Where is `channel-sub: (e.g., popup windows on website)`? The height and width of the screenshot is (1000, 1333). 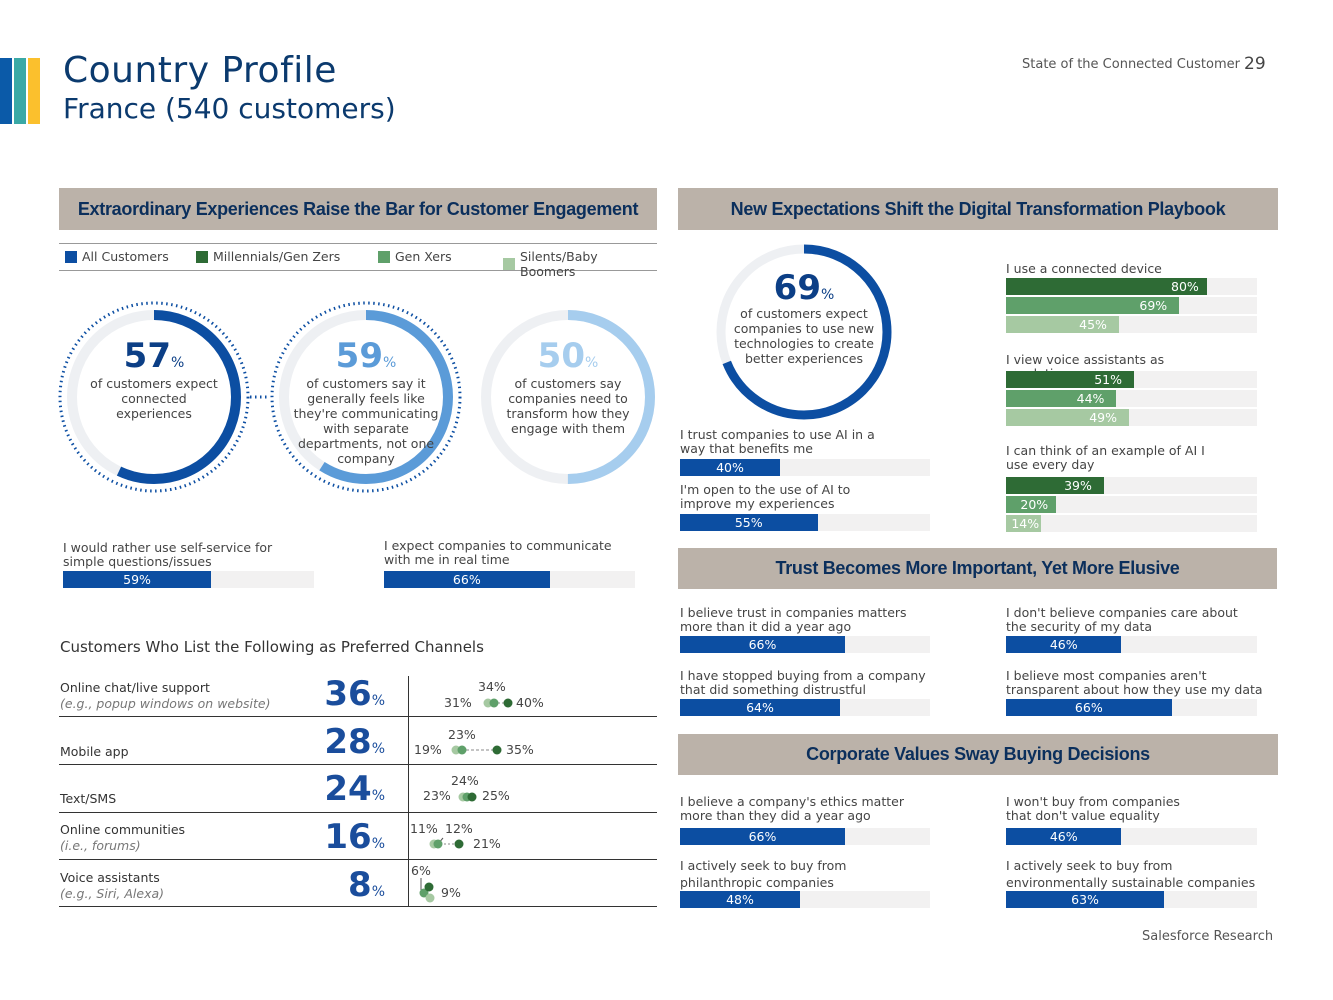 channel-sub: (e.g., popup windows on website) is located at coordinates (165, 703).